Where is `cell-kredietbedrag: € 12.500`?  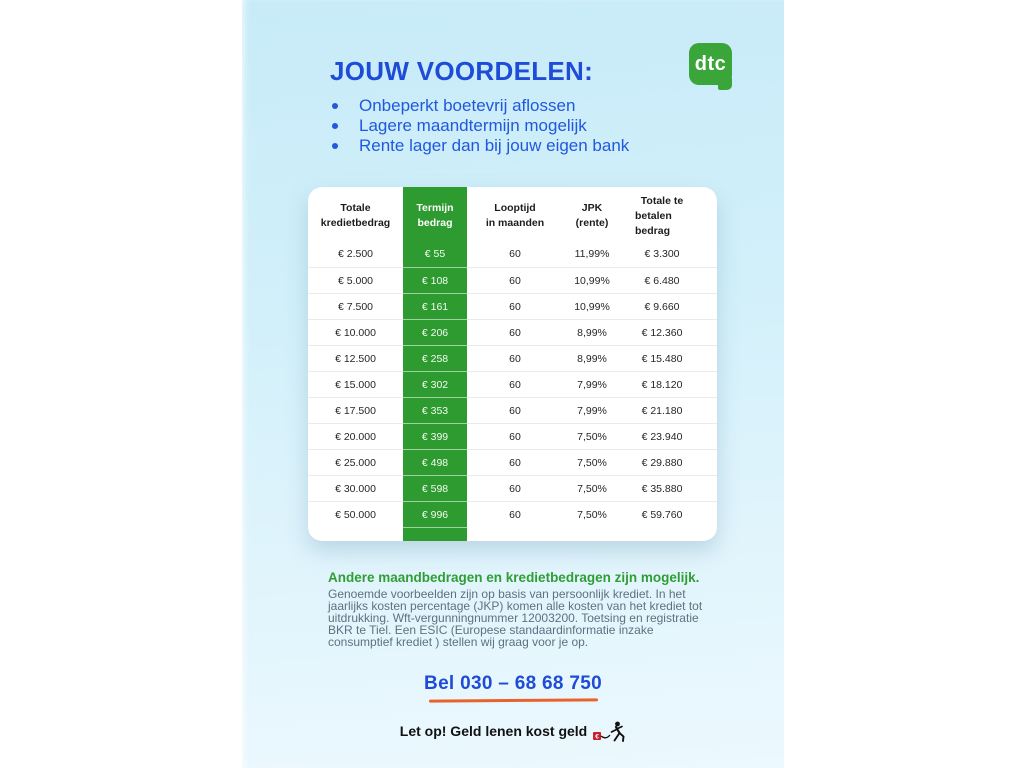 cell-kredietbedrag: € 12.500 is located at coordinates (355, 358).